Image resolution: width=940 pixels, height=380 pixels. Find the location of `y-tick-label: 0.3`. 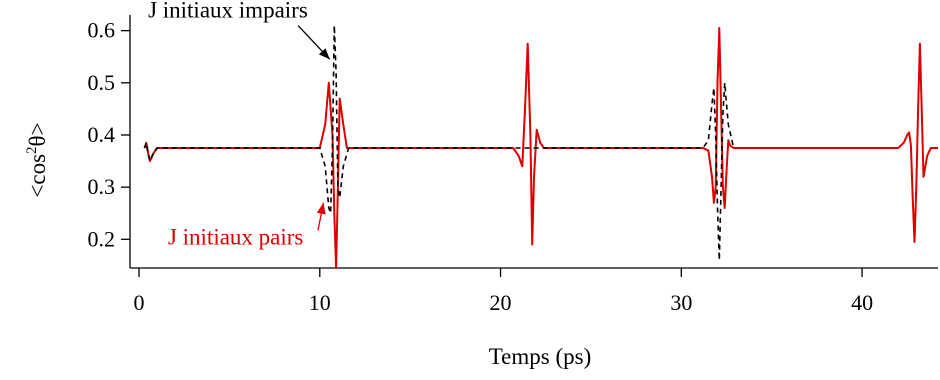

y-tick-label: 0.3 is located at coordinates (102, 186).